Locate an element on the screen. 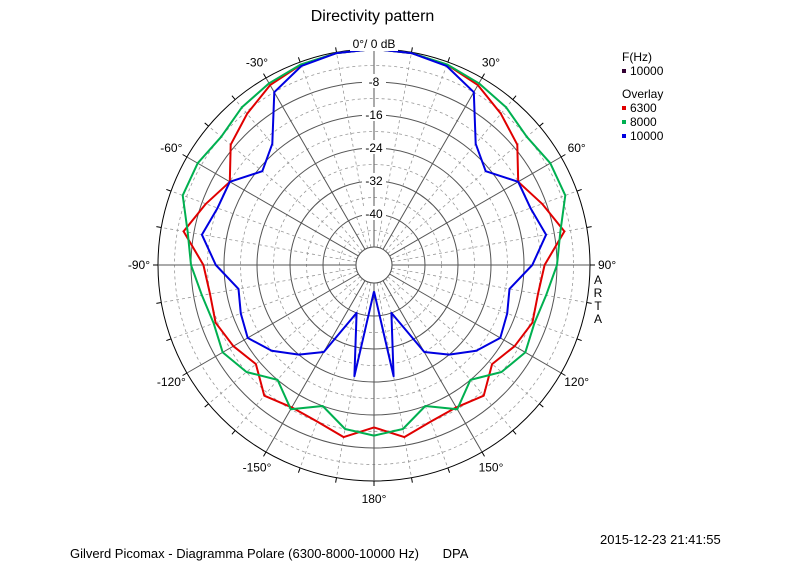 The height and width of the screenshot is (568, 800). footer-brand: DPA is located at coordinates (455, 553).